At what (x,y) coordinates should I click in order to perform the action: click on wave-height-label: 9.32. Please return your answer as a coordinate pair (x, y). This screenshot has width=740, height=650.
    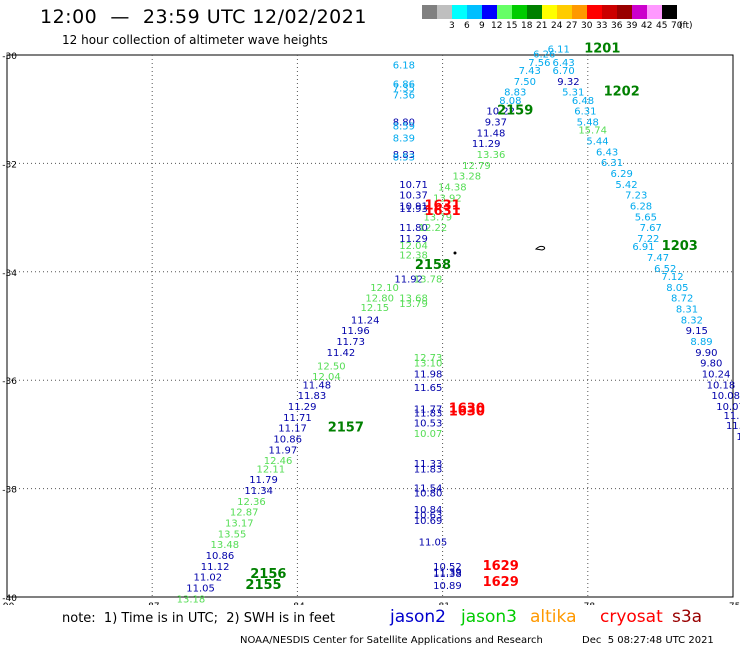
    Looking at the image, I should click on (568, 82).